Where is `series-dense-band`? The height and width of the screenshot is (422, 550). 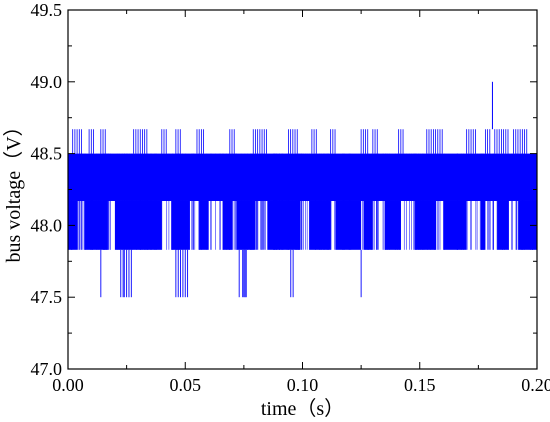
series-dense-band is located at coordinates (302, 177).